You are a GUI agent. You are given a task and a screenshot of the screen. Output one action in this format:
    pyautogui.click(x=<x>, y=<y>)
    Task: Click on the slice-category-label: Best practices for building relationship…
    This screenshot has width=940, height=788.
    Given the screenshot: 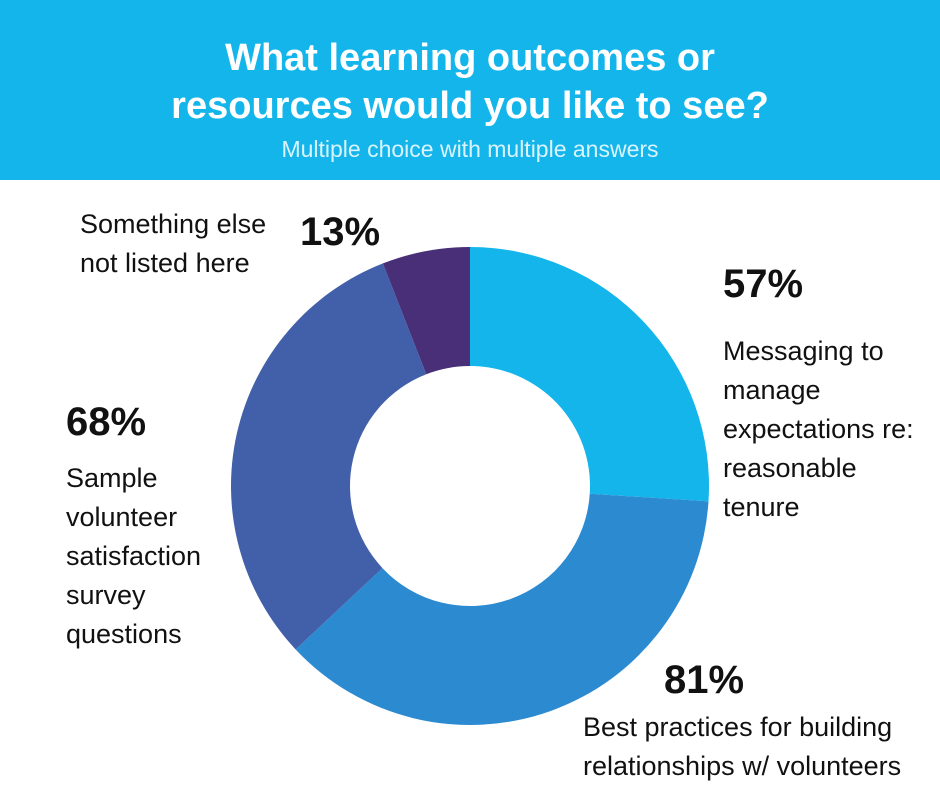 What is the action you would take?
    pyautogui.click(x=742, y=746)
    